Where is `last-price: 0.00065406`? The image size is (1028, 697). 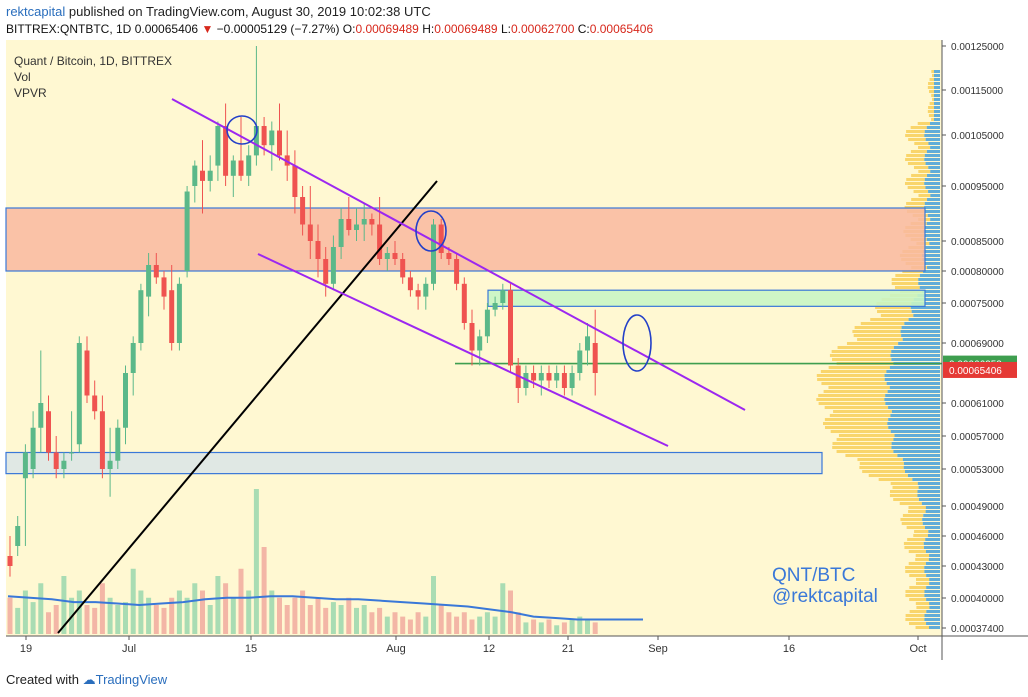 last-price: 0.00065406 is located at coordinates (166, 29).